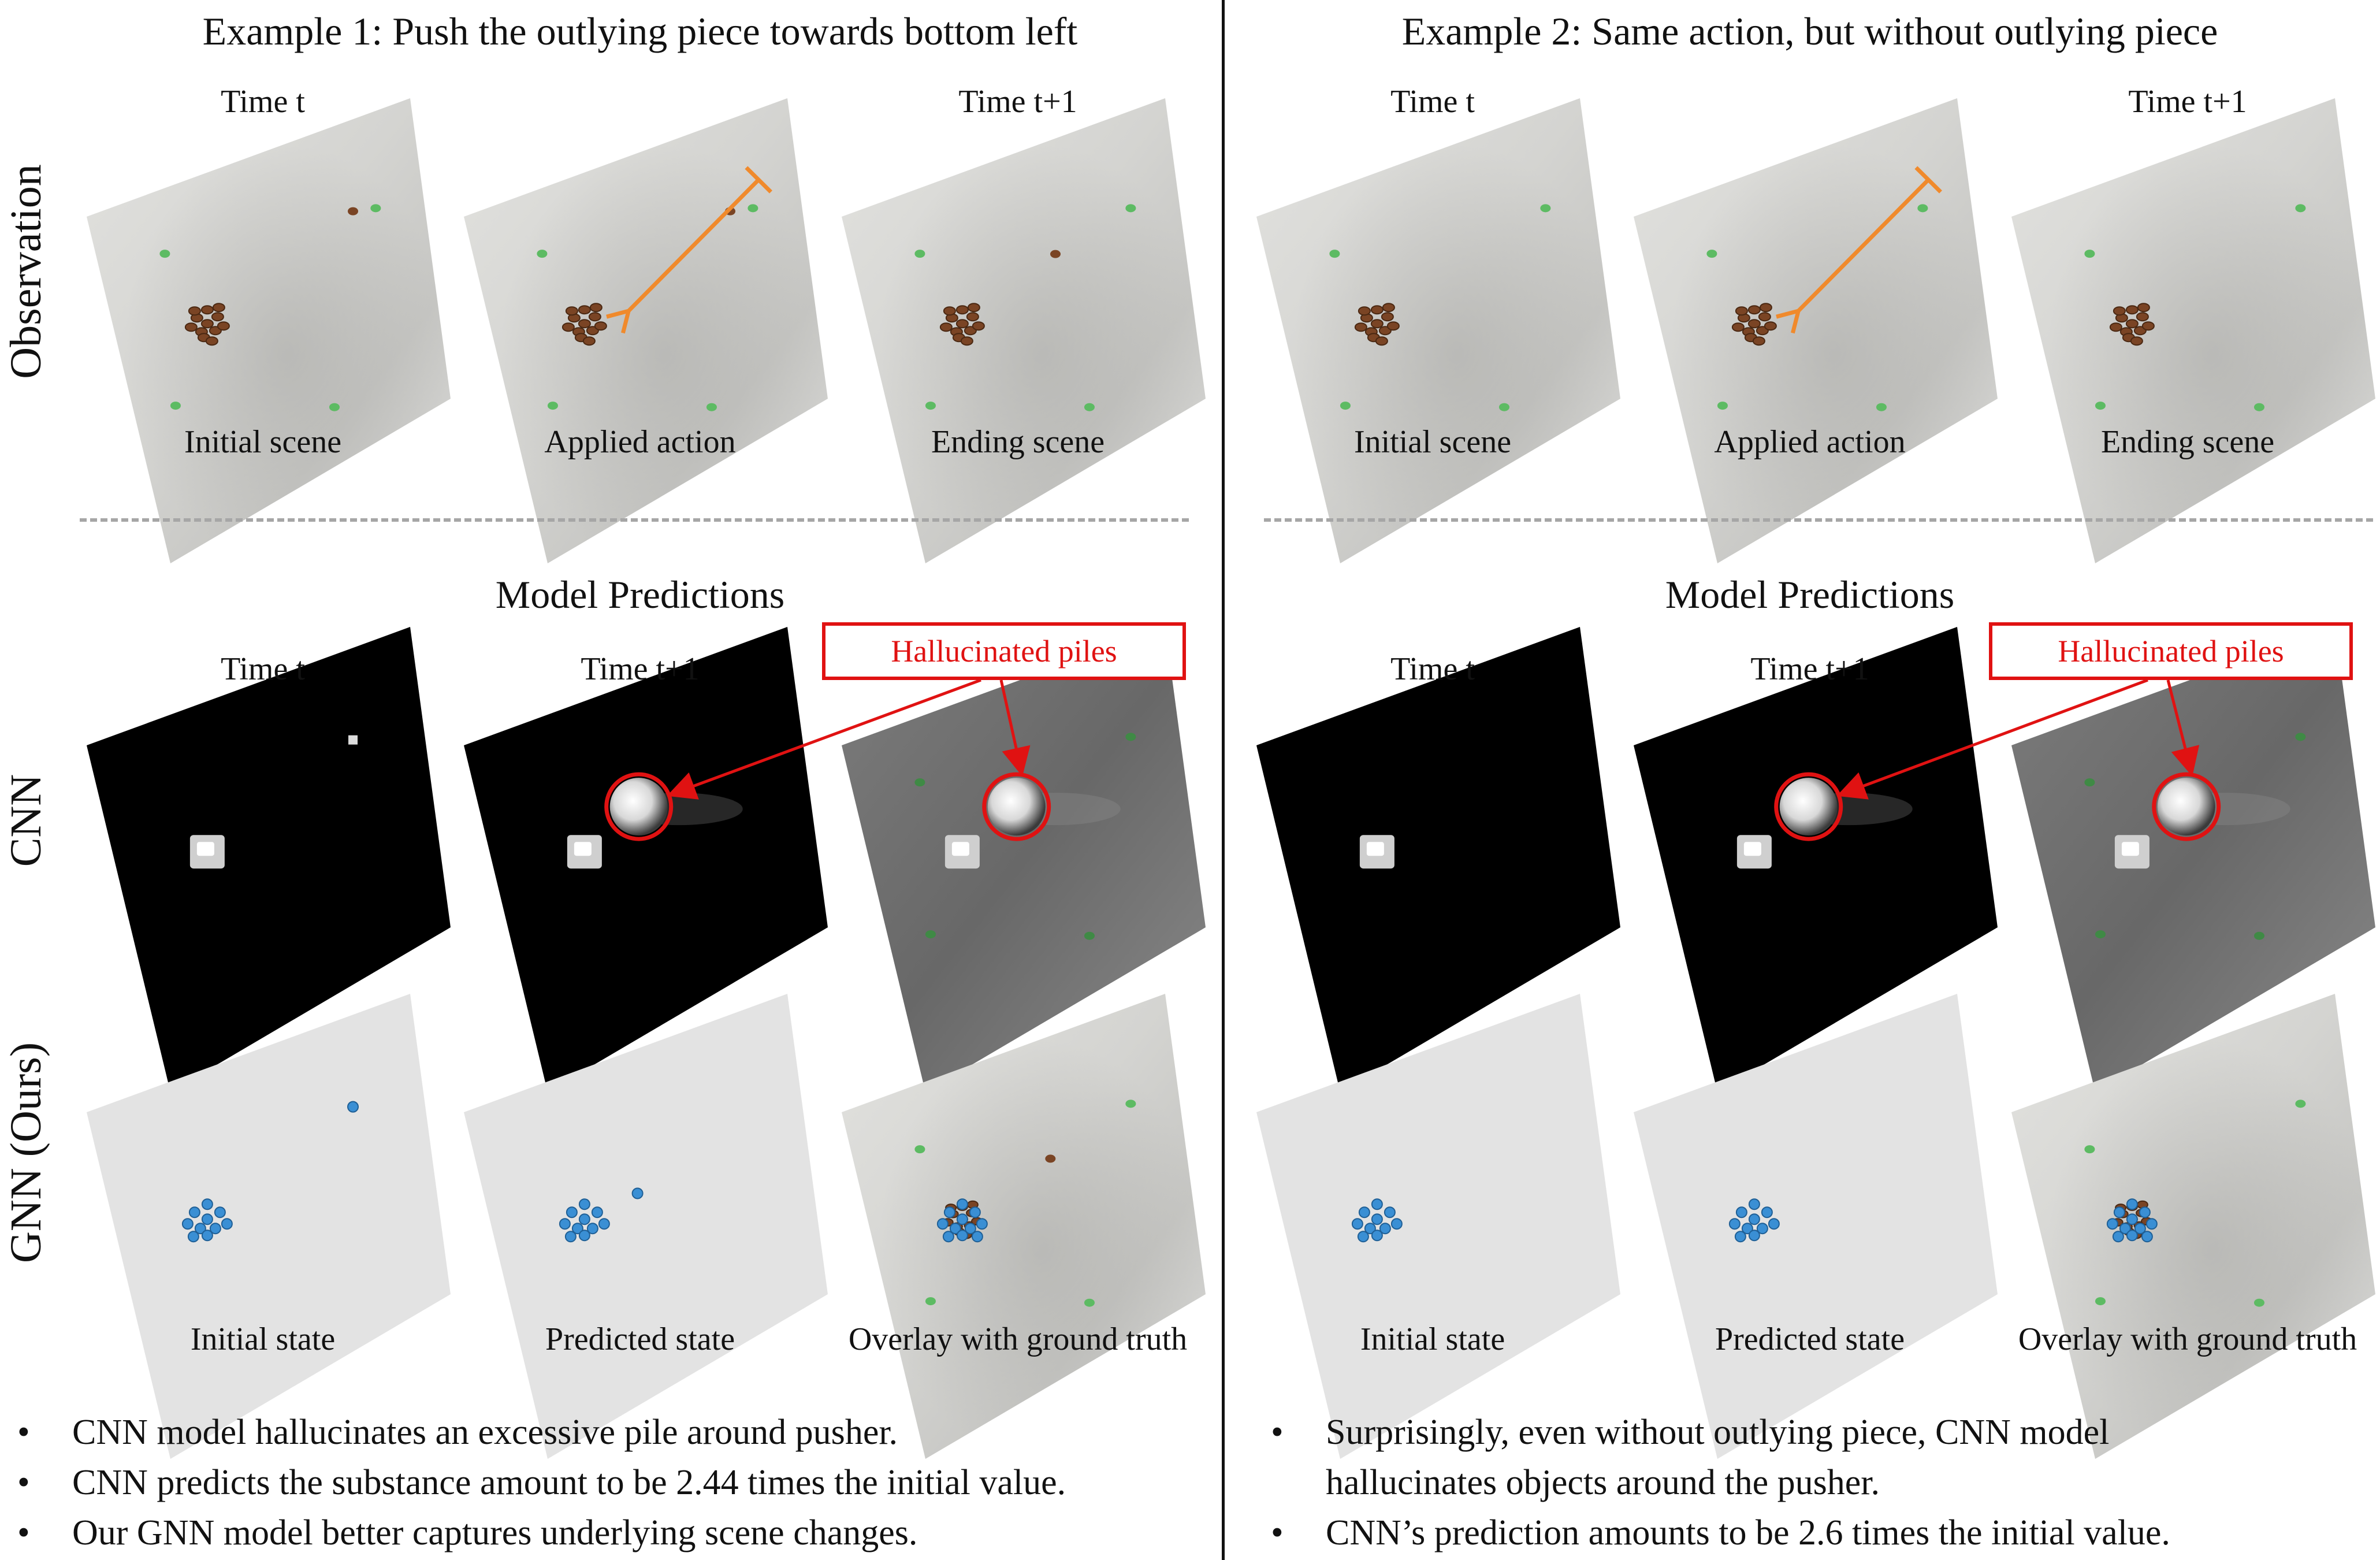 The image size is (2380, 1560). I want to click on cnn-outlying-blob, so click(353, 740).